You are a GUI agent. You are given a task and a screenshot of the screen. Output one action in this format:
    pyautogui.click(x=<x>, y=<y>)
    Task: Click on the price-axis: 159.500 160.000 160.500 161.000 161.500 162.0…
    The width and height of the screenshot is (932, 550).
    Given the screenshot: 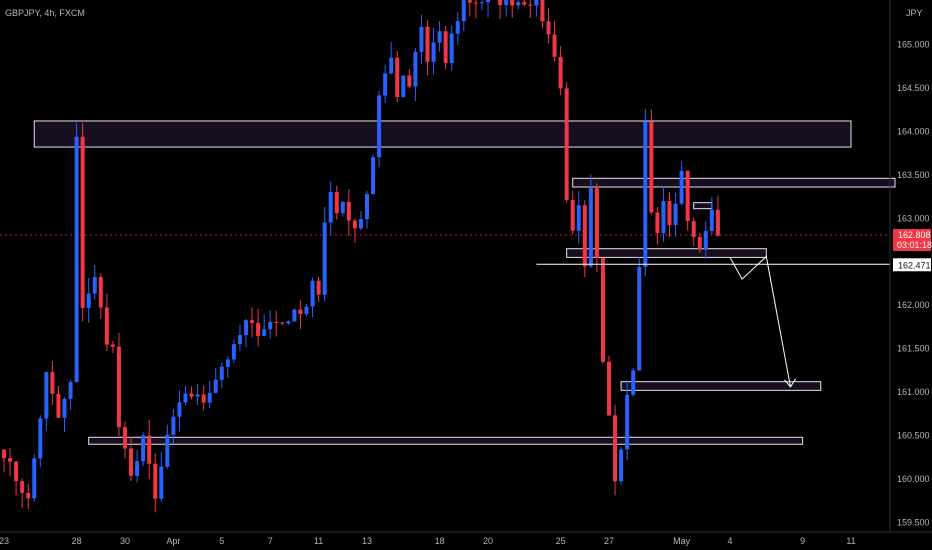 What is the action you would take?
    pyautogui.click(x=909, y=266)
    